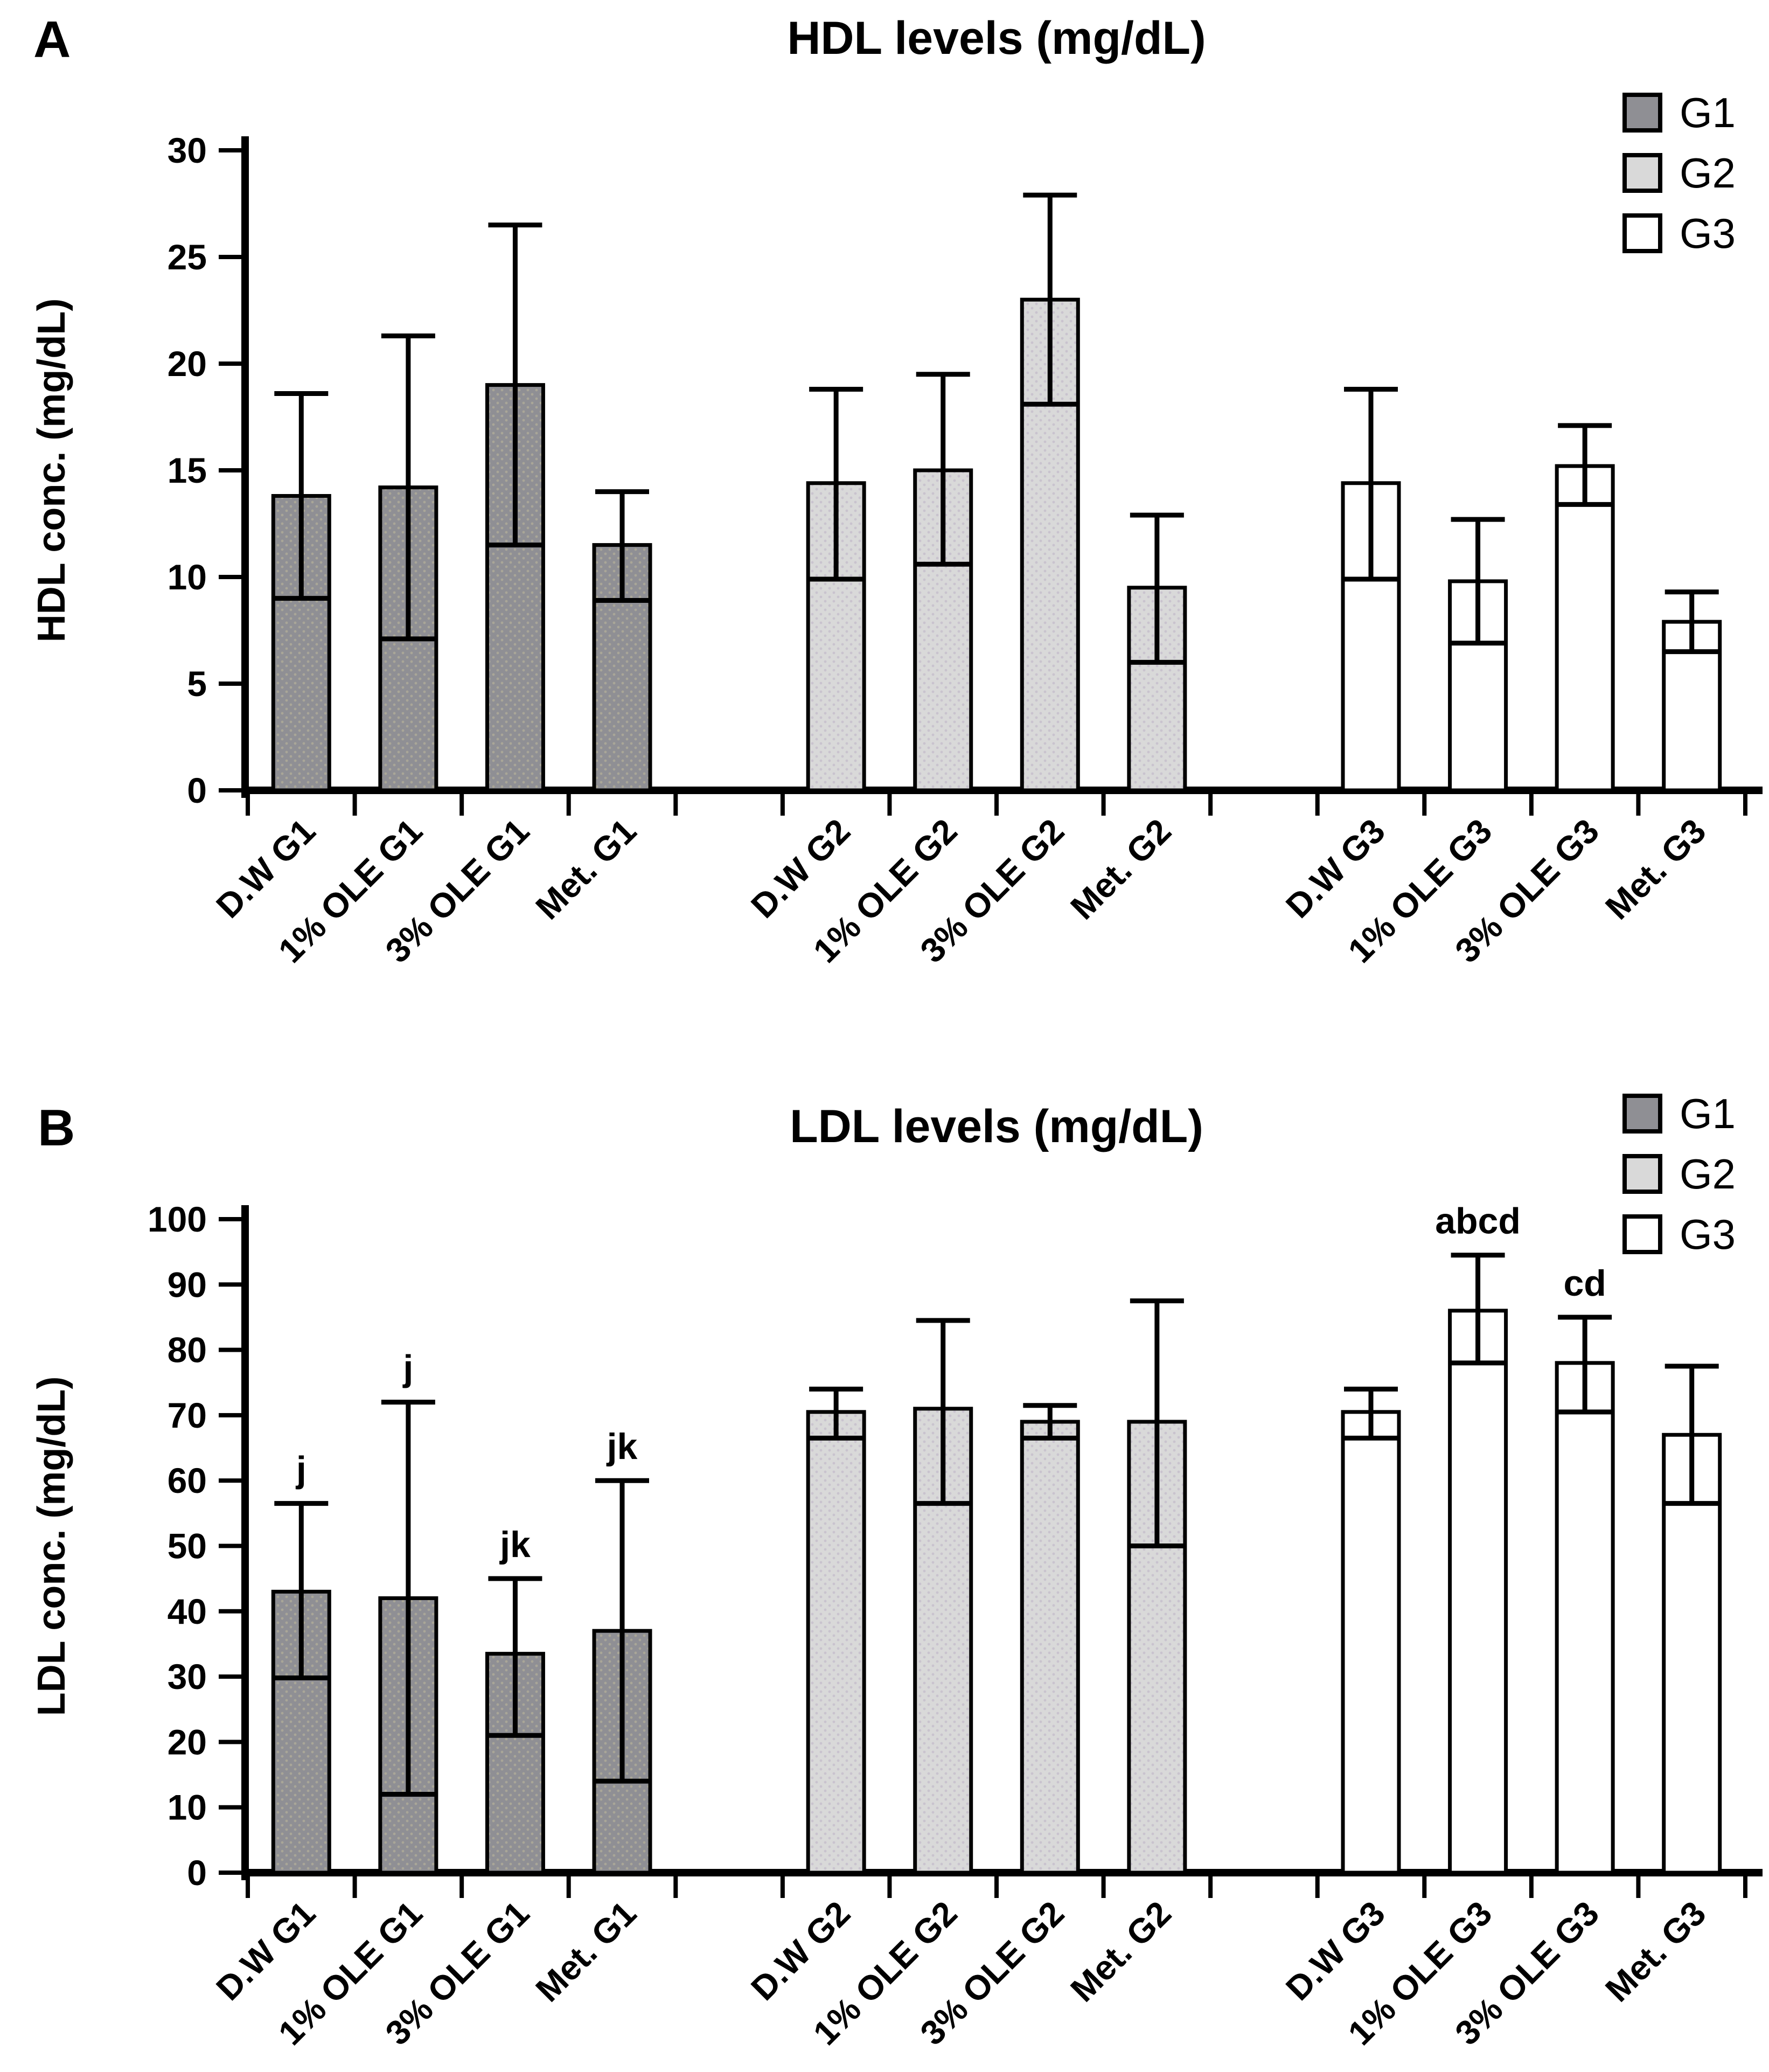 This screenshot has width=1769, height=2072. Describe the element at coordinates (187, 257) in the screenshot. I see `y-tick-label: 25` at that location.